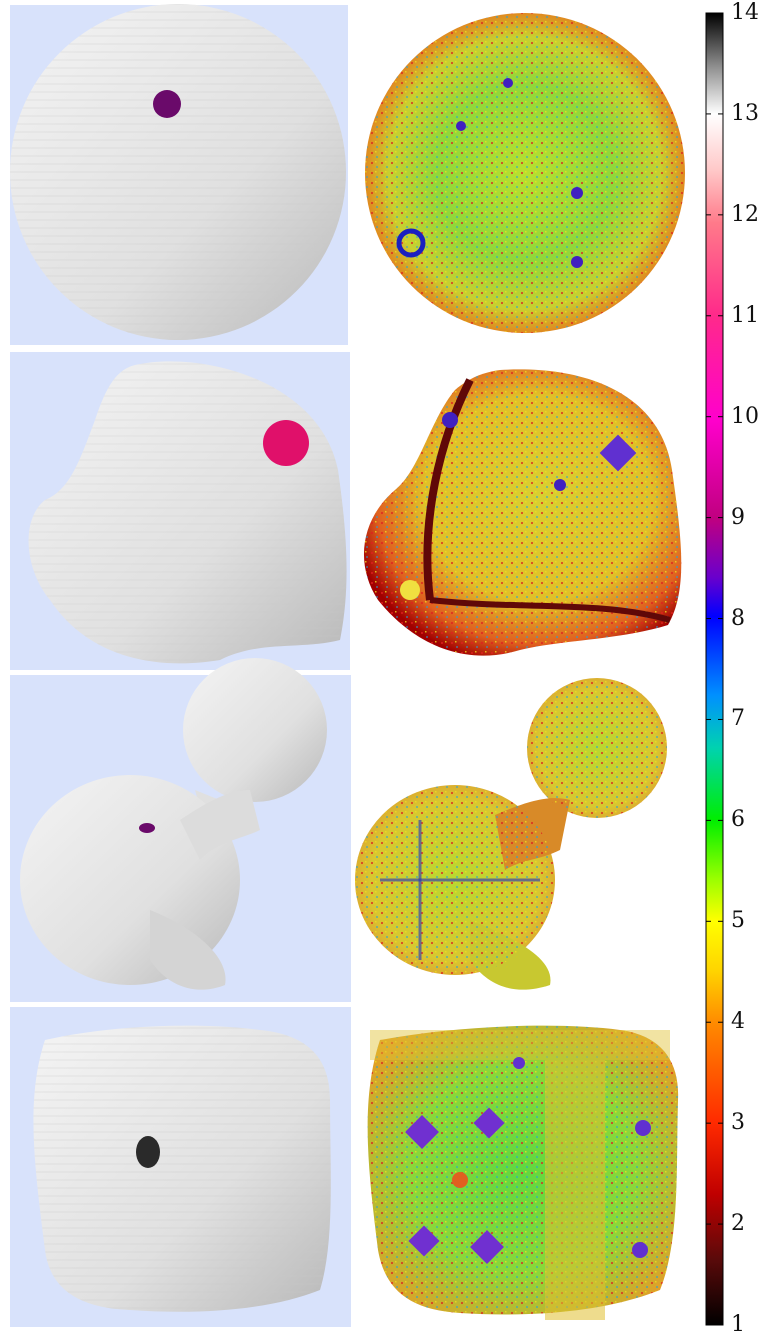  I want to click on colorbar-tick-label: 9, so click(738, 517).